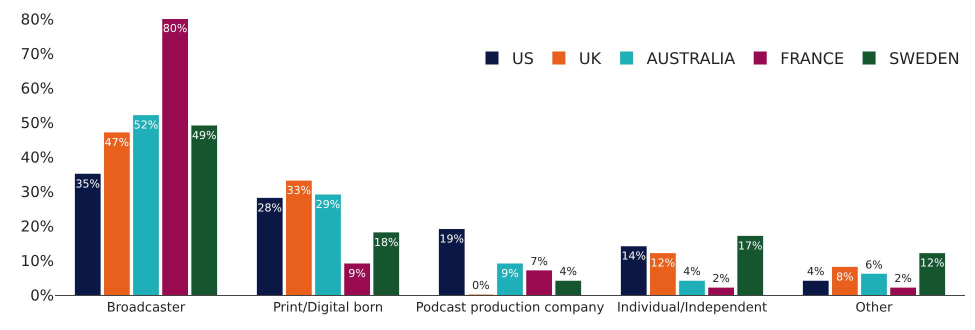 The width and height of the screenshot is (975, 330). Describe the element at coordinates (634, 256) in the screenshot. I see `data-label: 14%` at that location.